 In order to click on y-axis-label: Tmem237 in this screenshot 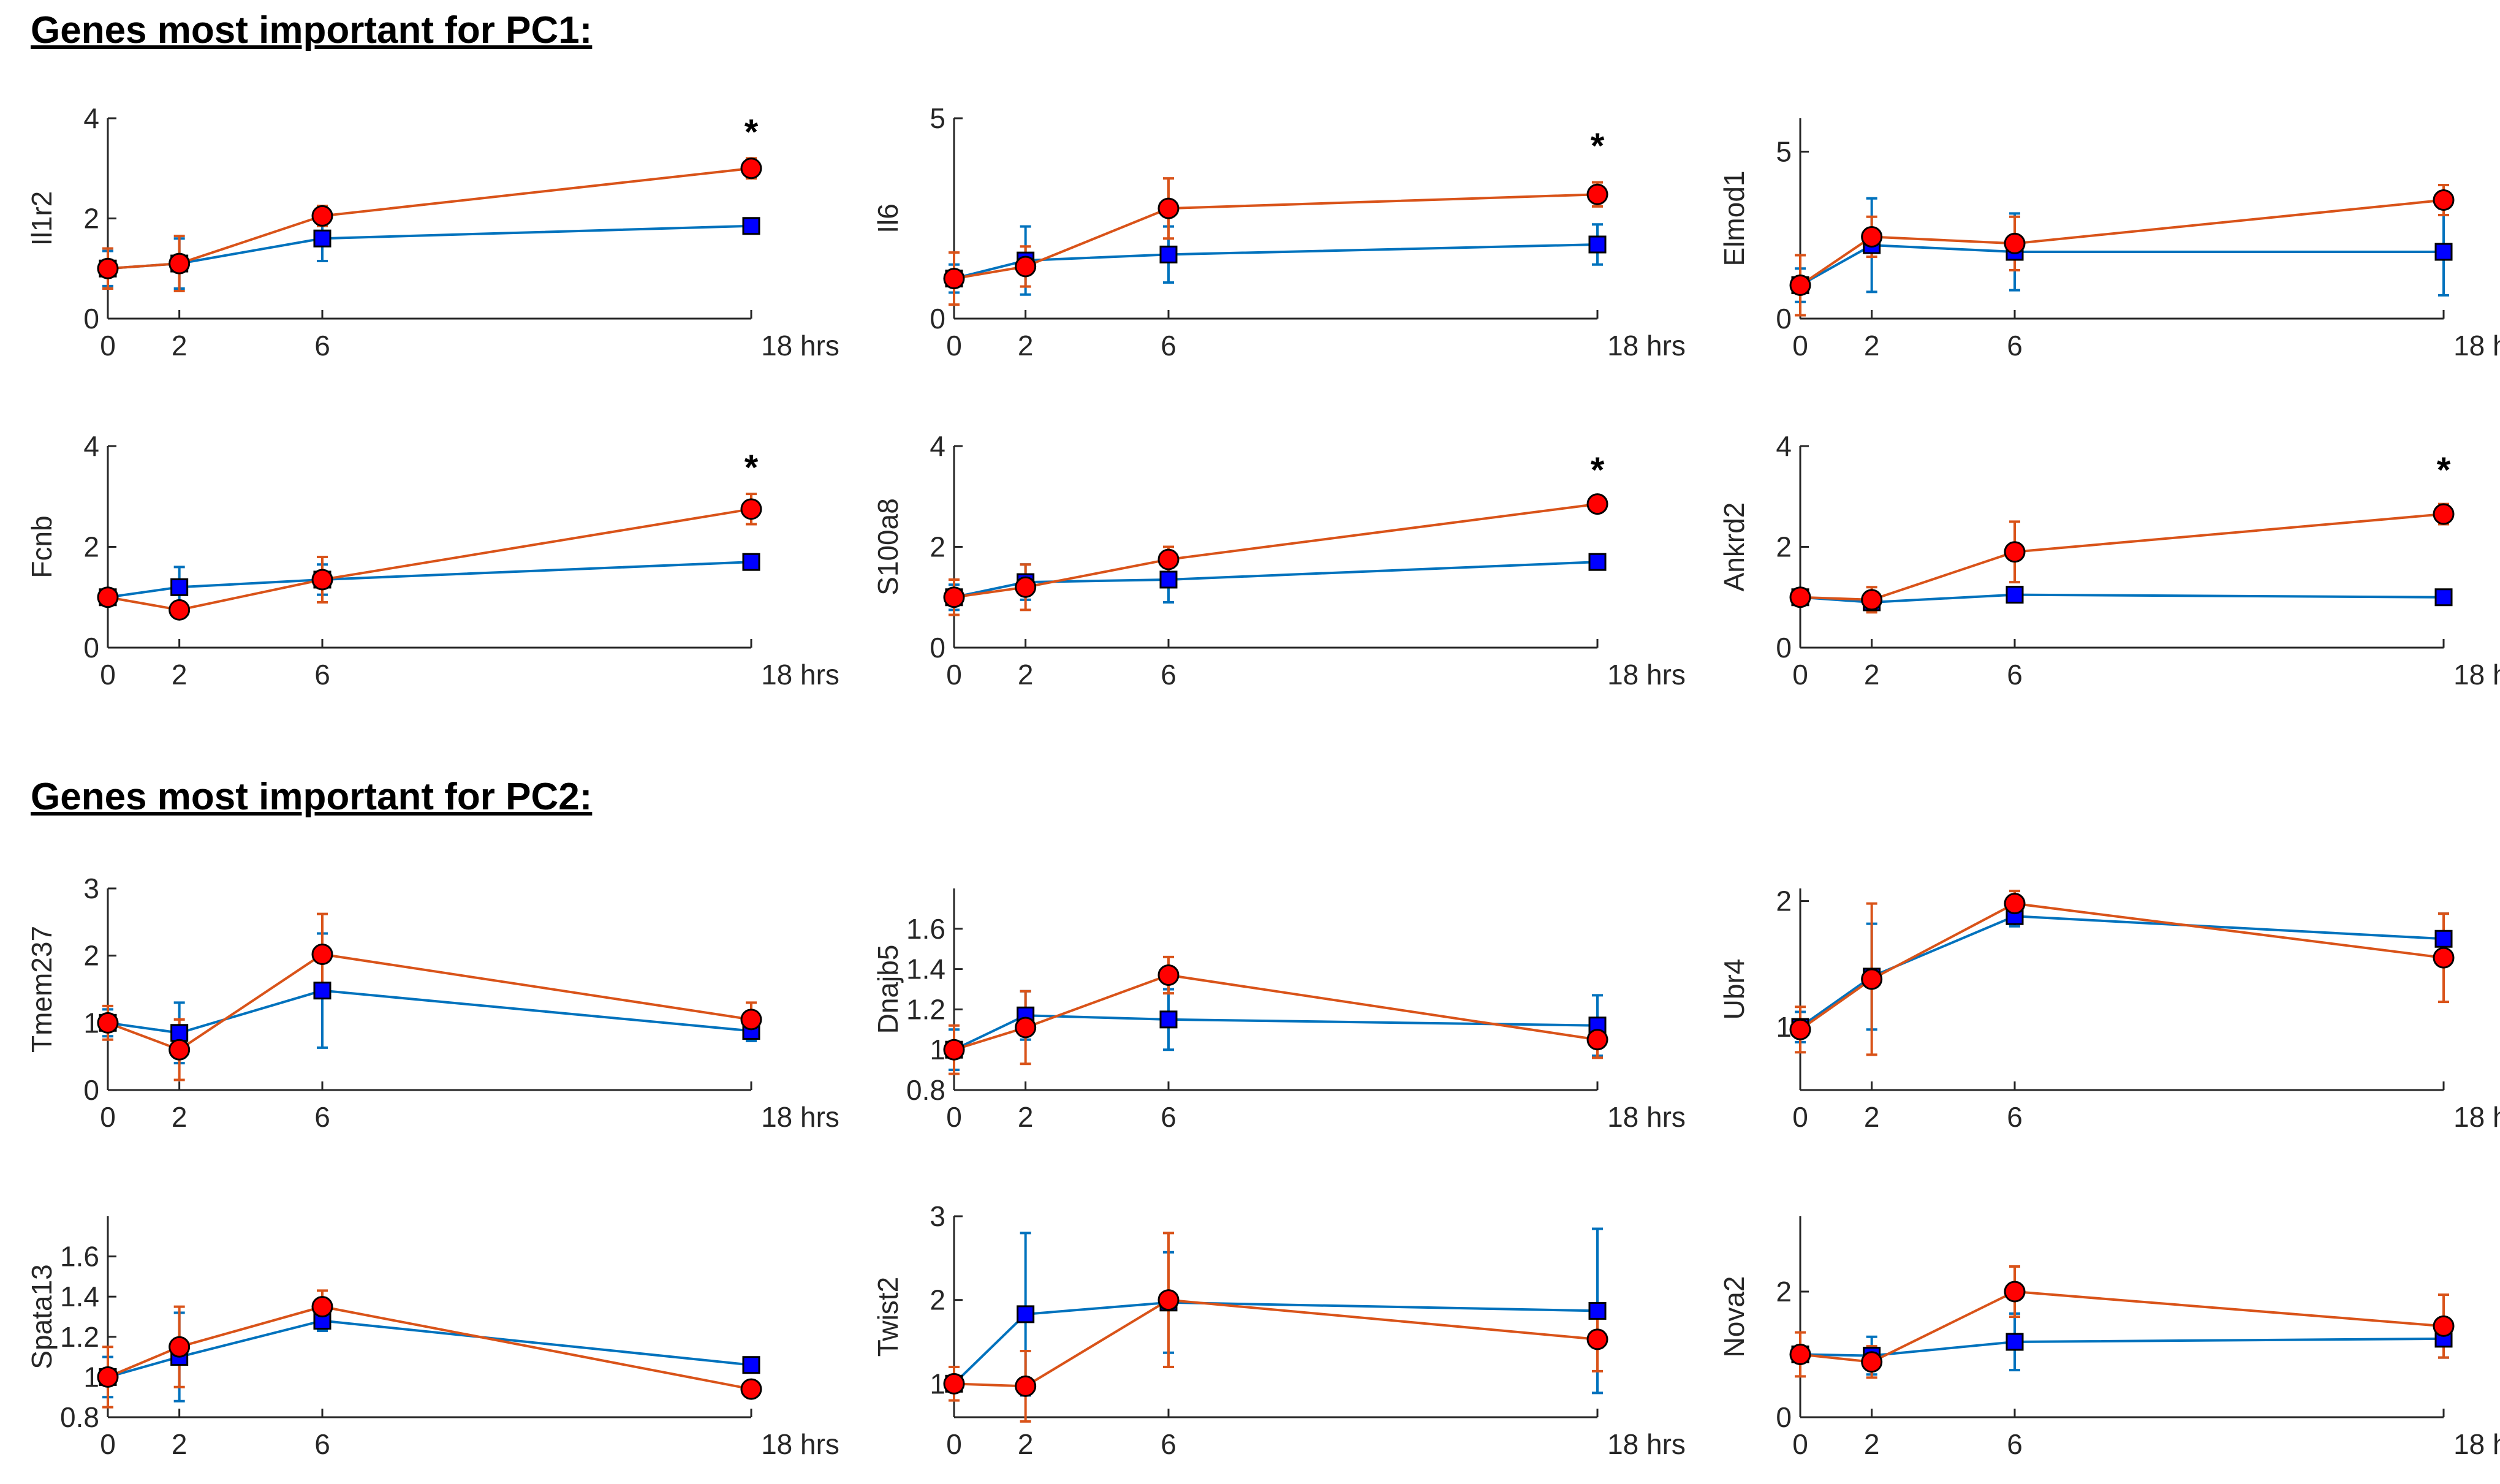, I will do `click(42, 990)`.